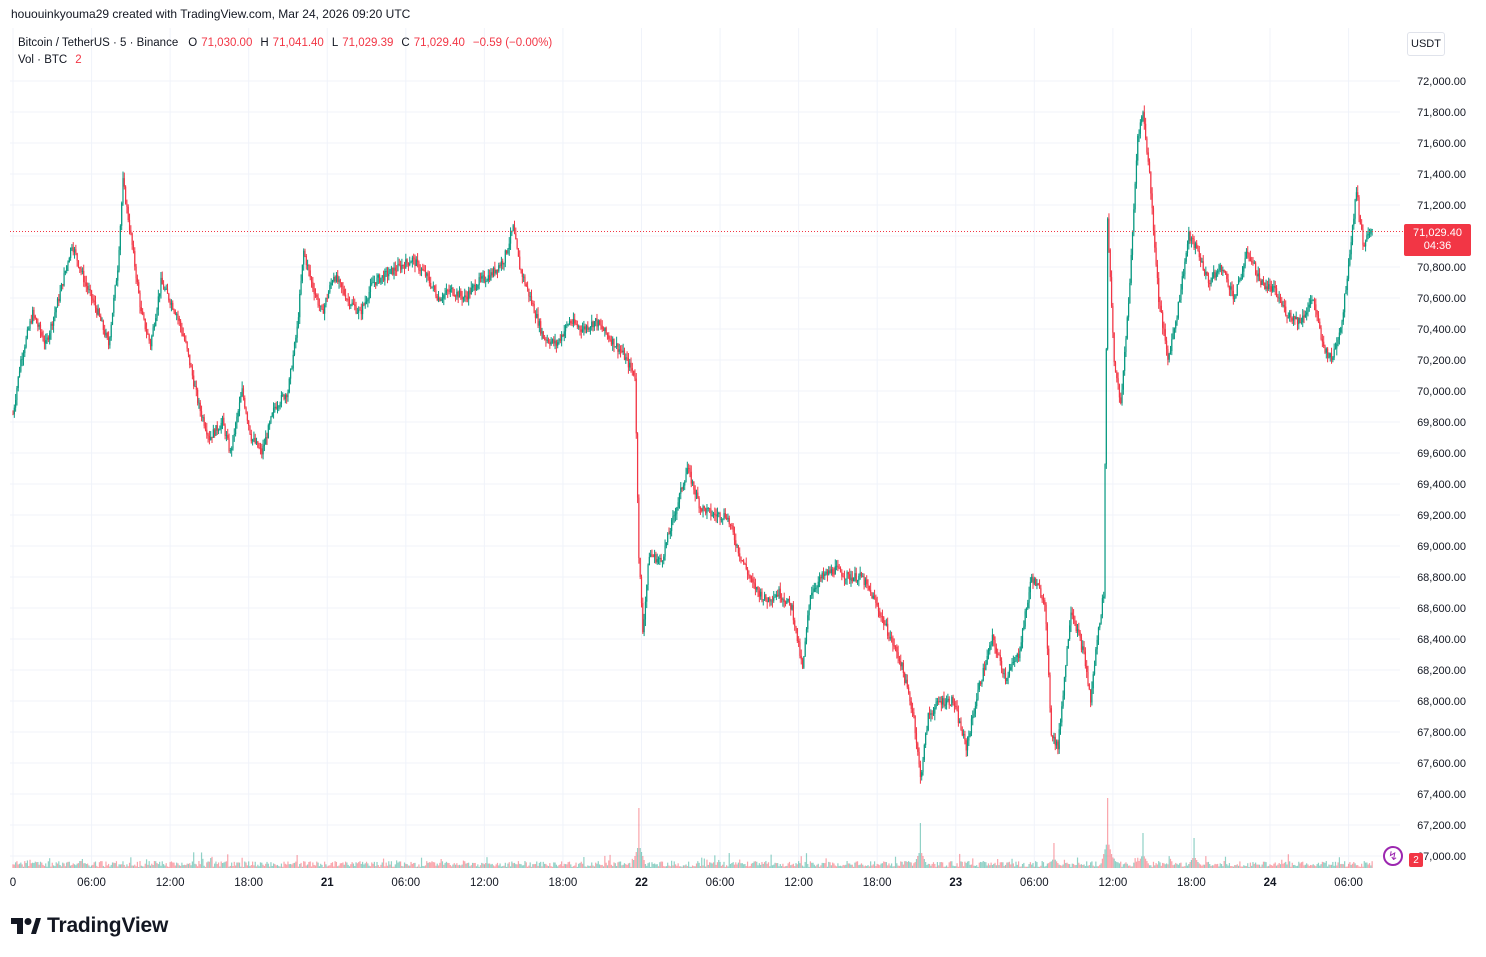 Image resolution: width=1486 pixels, height=957 pixels. I want to click on flash-icon: ↯, so click(1393, 856).